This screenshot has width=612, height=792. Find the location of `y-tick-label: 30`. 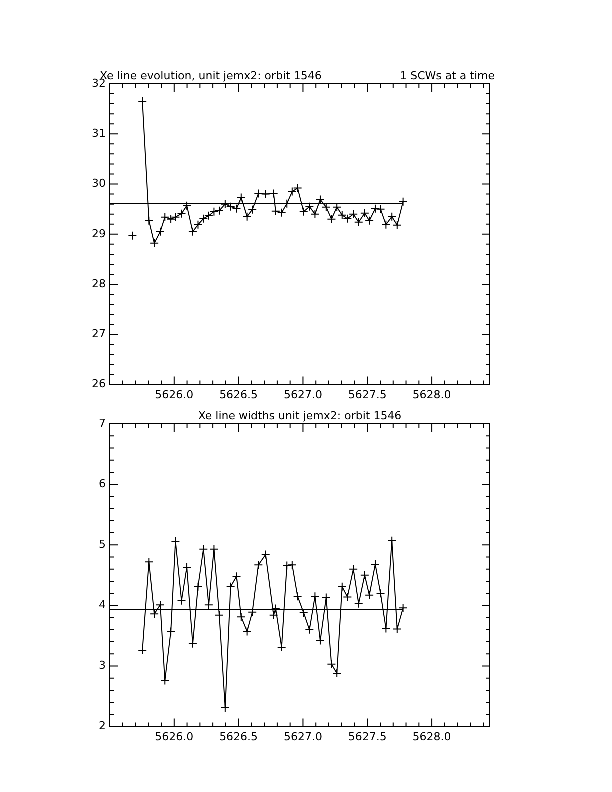

y-tick-label: 30 is located at coordinates (99, 183).